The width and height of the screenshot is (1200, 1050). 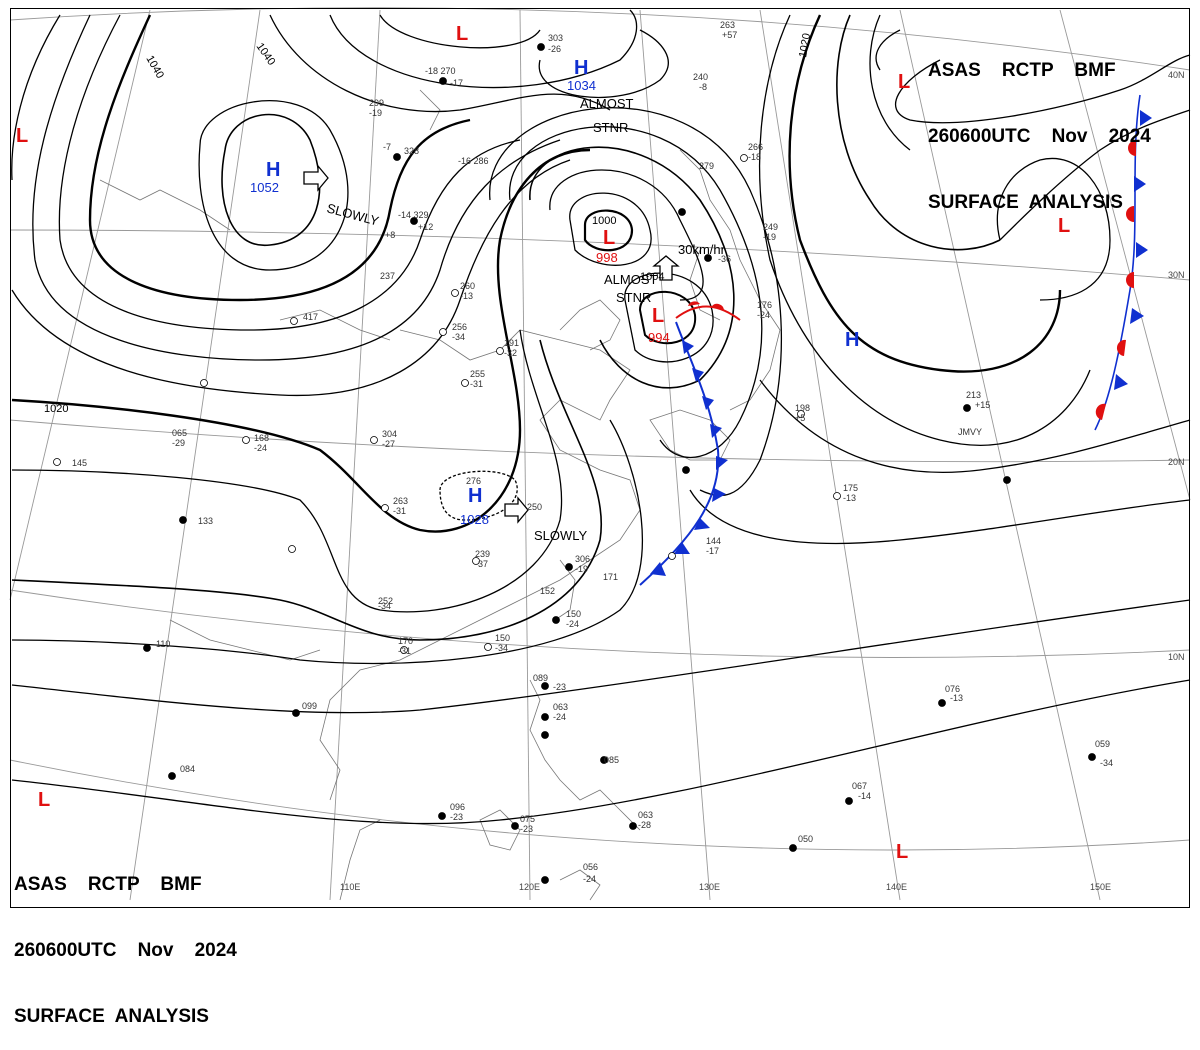 What do you see at coordinates (724, 259) in the screenshot?
I see `svg-text: -36` at bounding box center [724, 259].